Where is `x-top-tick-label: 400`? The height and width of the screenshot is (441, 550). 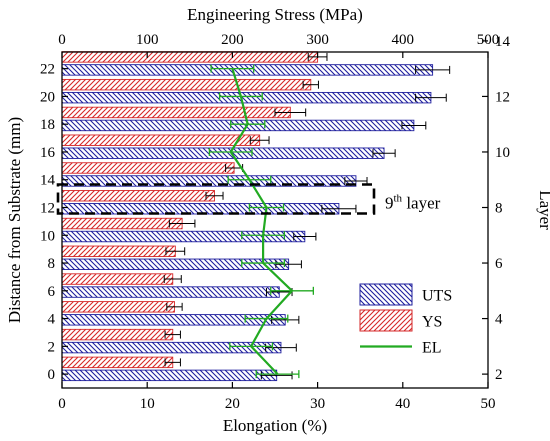
x-top-tick-label: 400 is located at coordinates (403, 40).